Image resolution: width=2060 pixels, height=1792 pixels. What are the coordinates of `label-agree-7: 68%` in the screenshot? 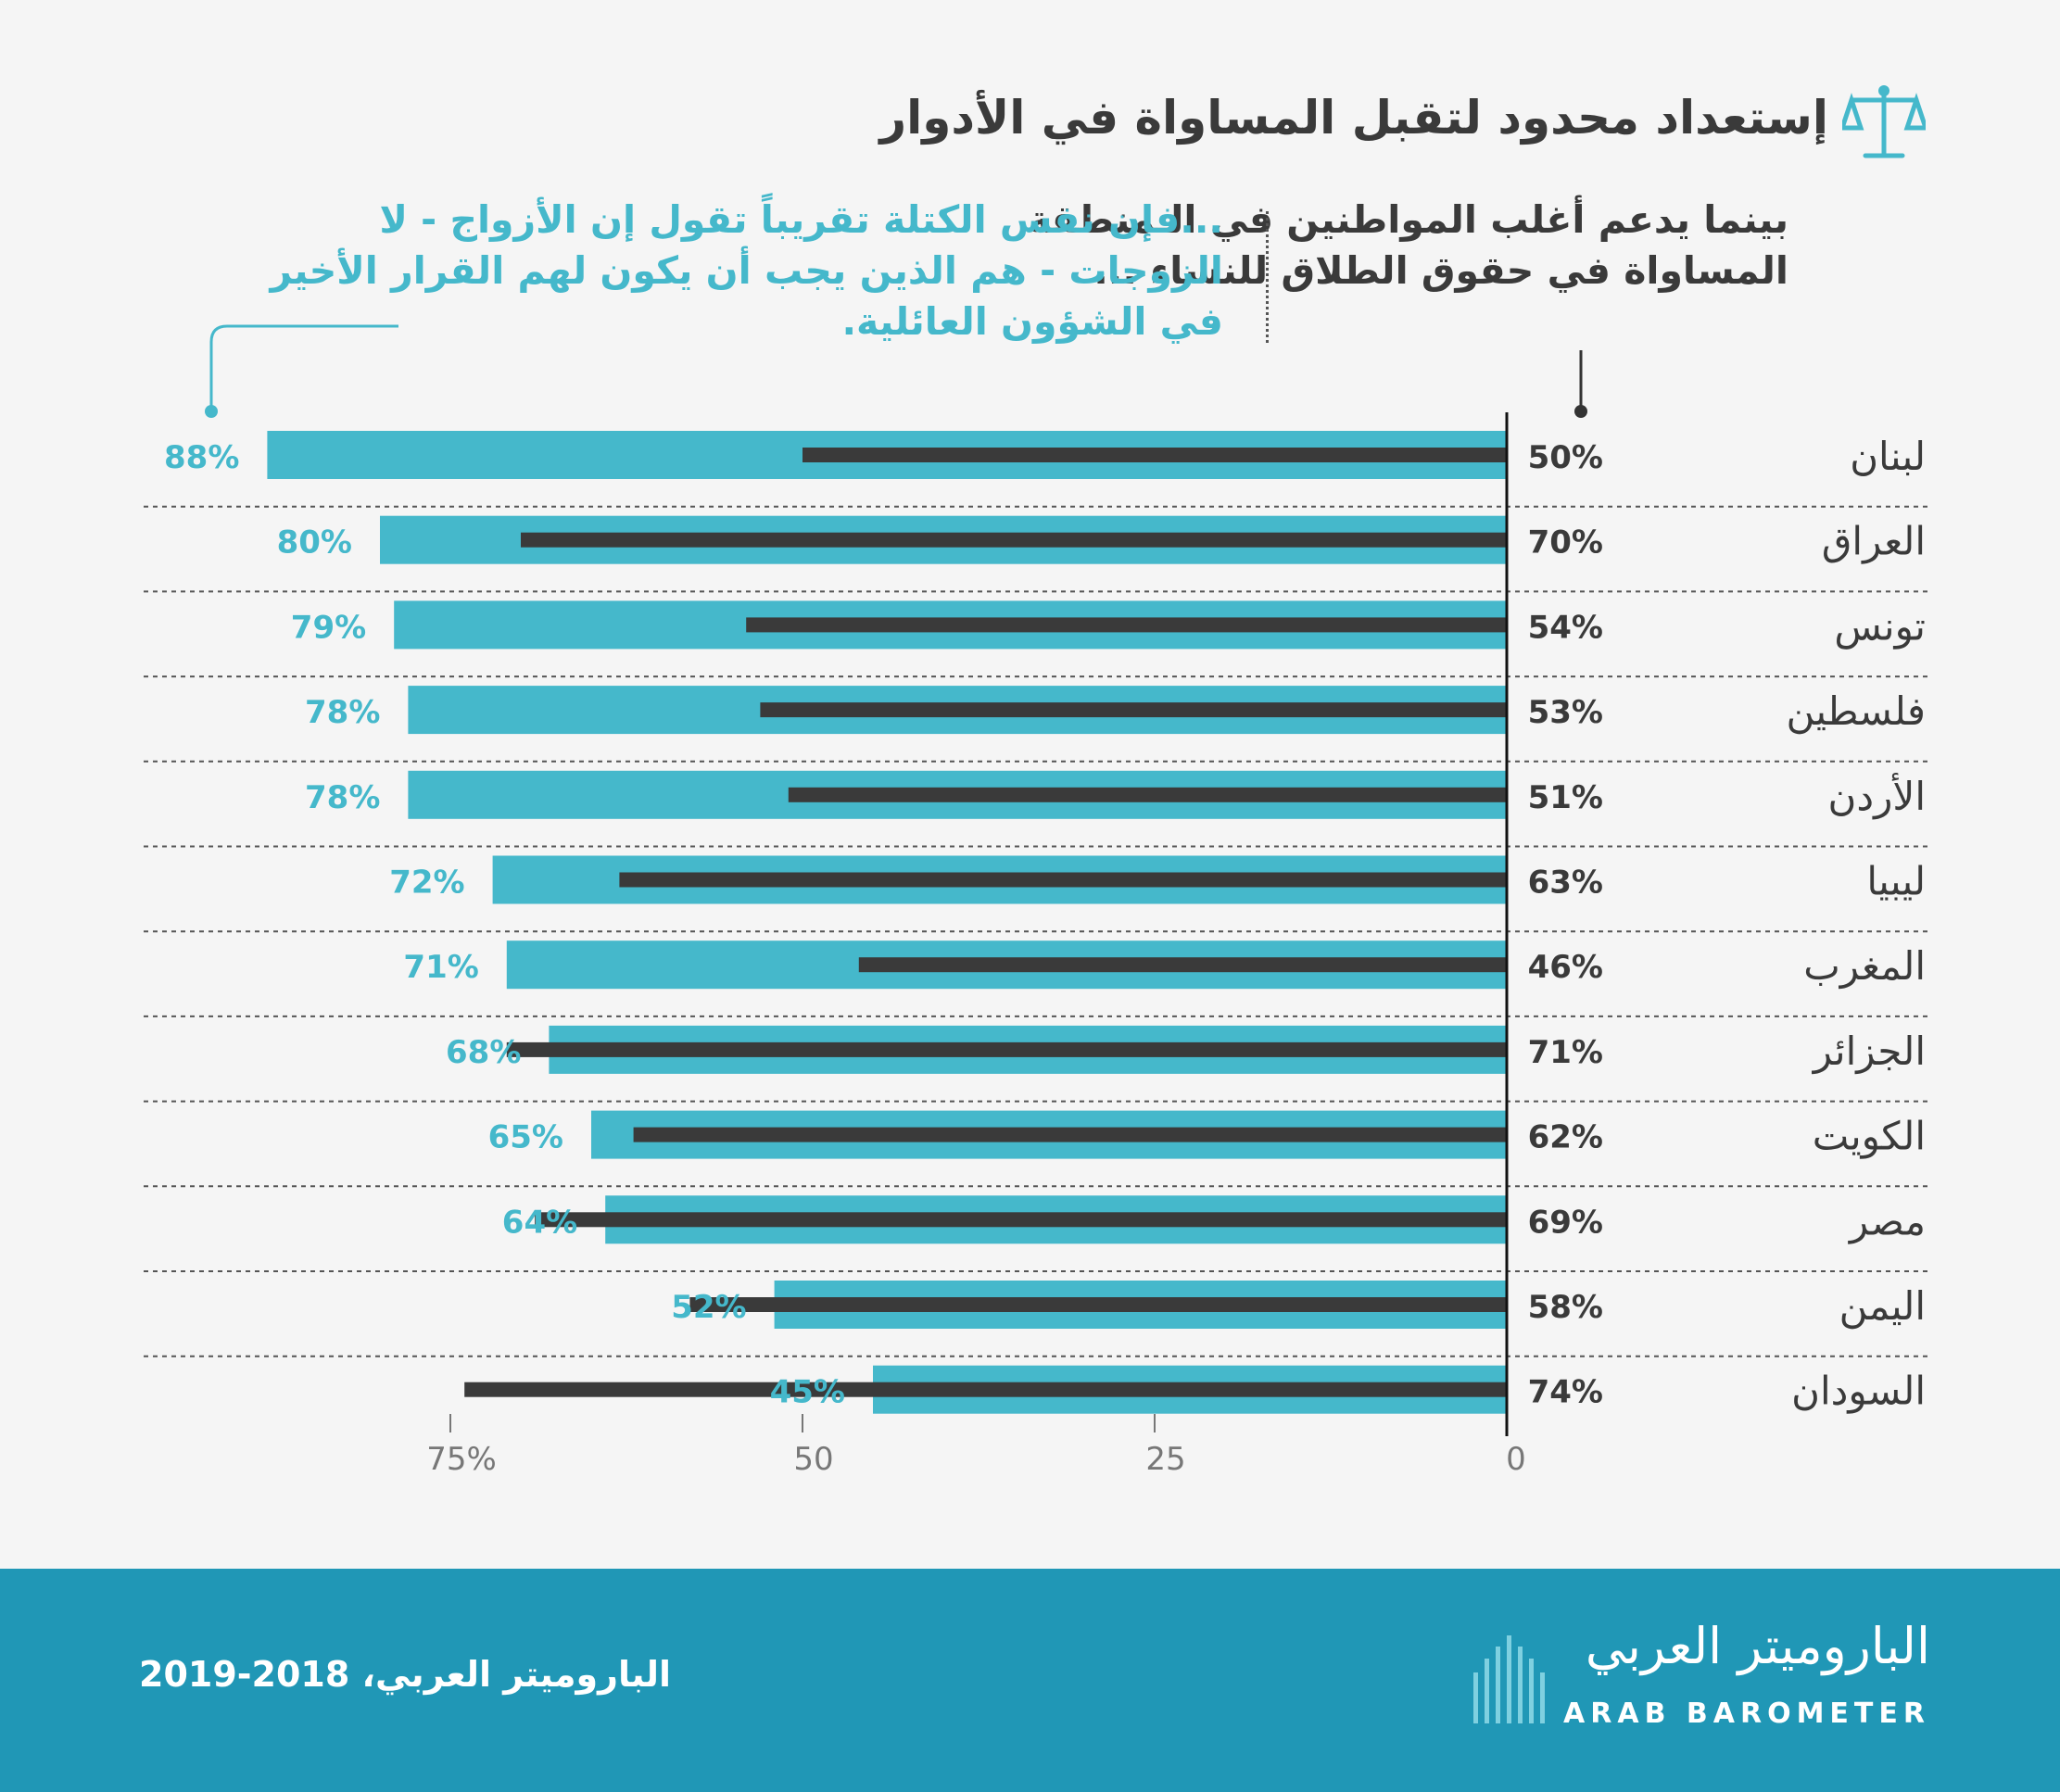 It's located at (483, 1052).